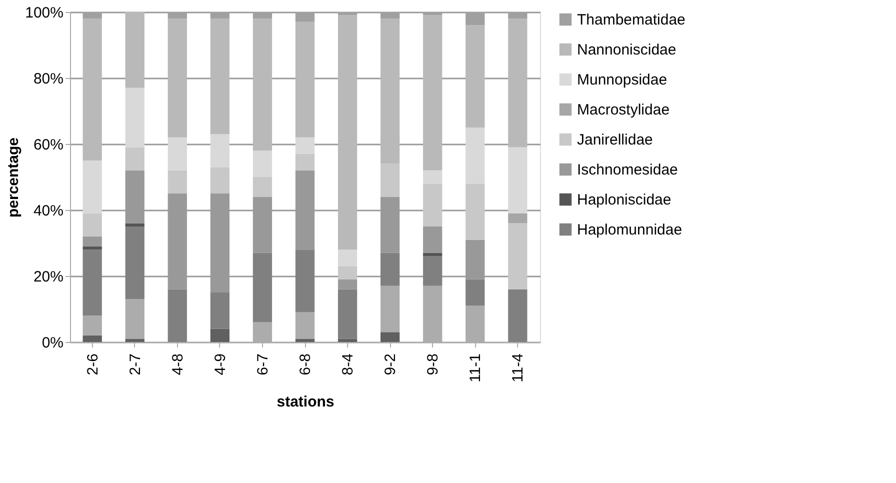  What do you see at coordinates (48, 145) in the screenshot?
I see `y-tick-label: 60%` at bounding box center [48, 145].